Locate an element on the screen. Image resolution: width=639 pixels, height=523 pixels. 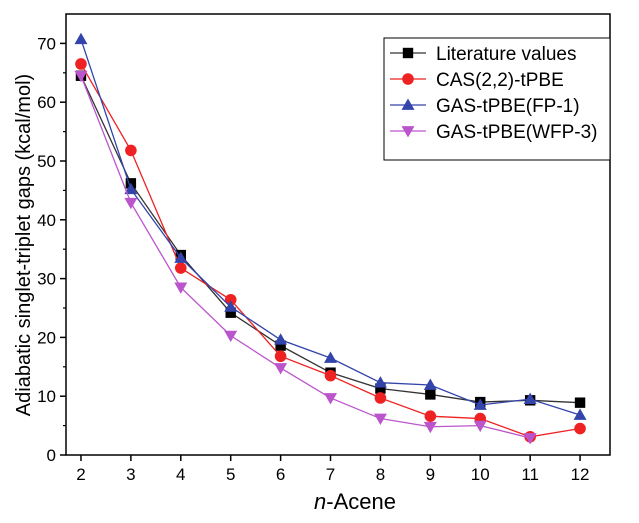
x-axis-label: n-Acene is located at coordinates (355, 501).